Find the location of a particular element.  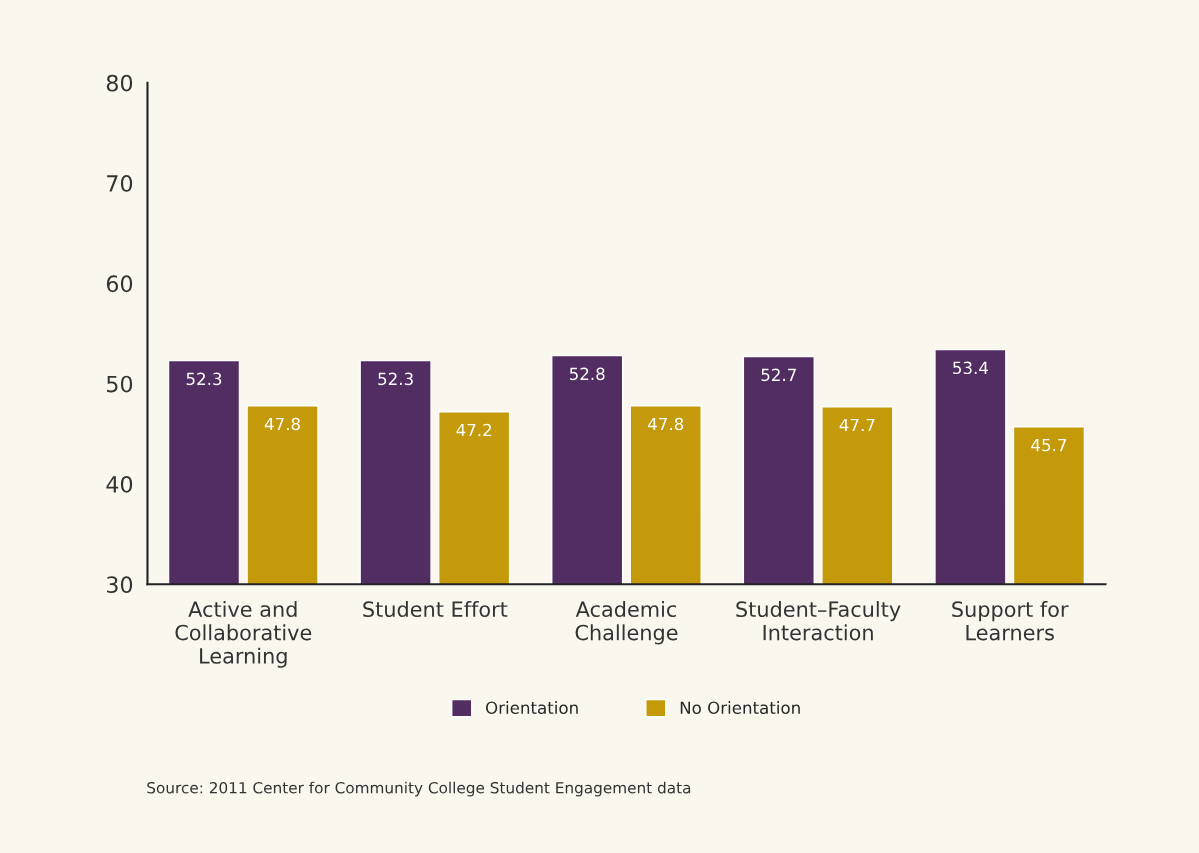

x-tick-label: Academic Challenge is located at coordinates (626, 622).